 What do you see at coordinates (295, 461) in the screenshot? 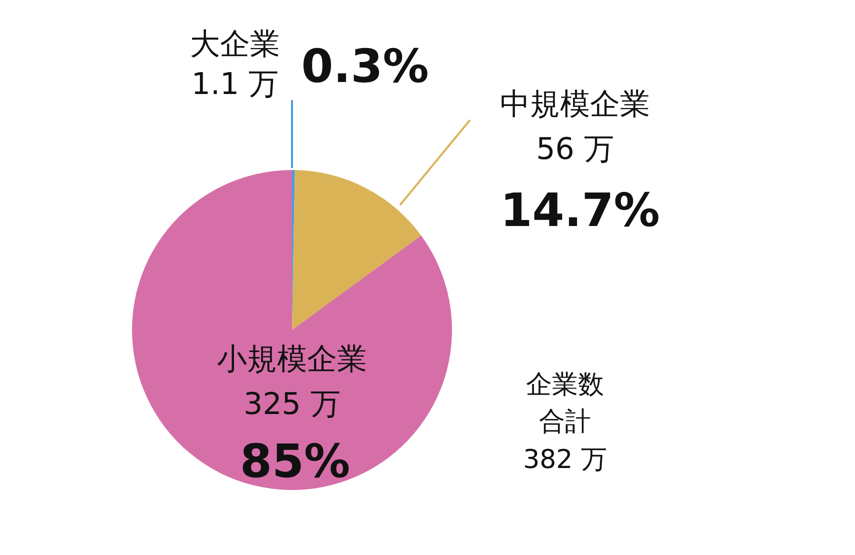
I see `text: 85%` at bounding box center [295, 461].